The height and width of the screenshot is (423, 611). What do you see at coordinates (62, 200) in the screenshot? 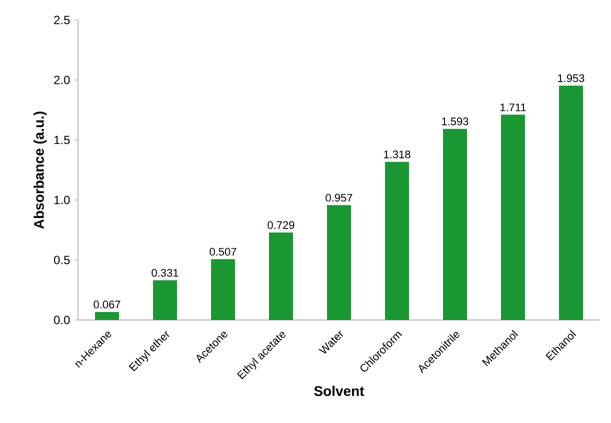
I see `y-tick-label: 1.0` at bounding box center [62, 200].